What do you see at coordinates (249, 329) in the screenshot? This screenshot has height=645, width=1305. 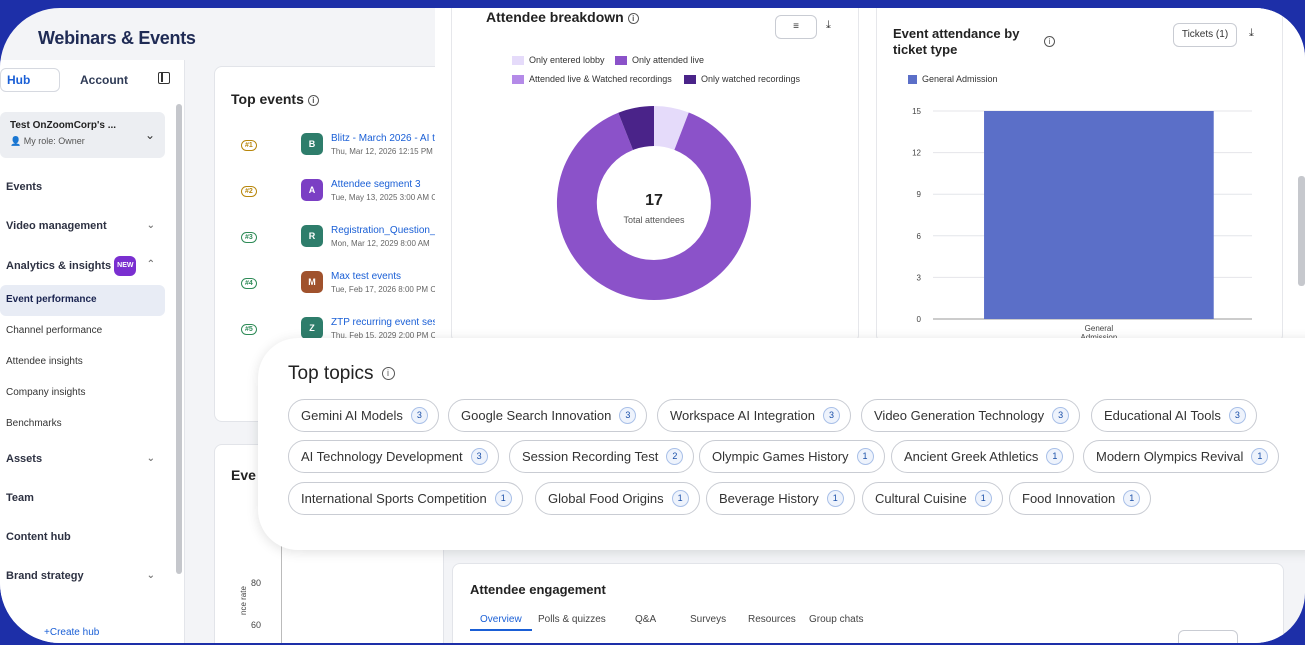 I see `rank-badge: #5` at bounding box center [249, 329].